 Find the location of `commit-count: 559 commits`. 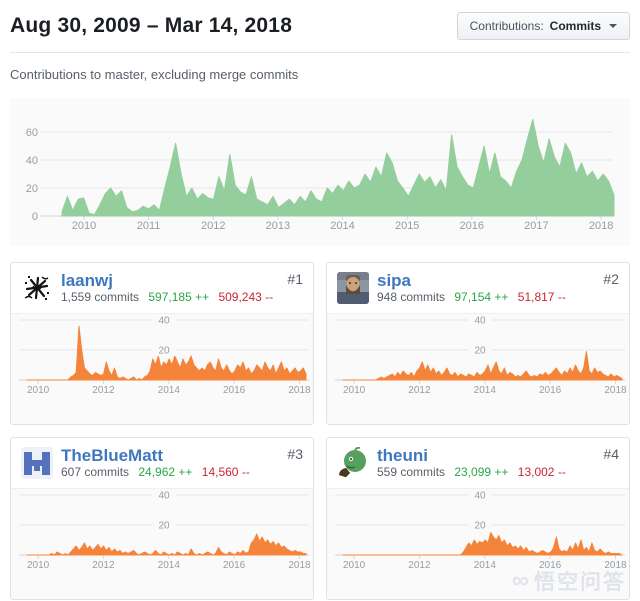

commit-count: 559 commits is located at coordinates (411, 472).